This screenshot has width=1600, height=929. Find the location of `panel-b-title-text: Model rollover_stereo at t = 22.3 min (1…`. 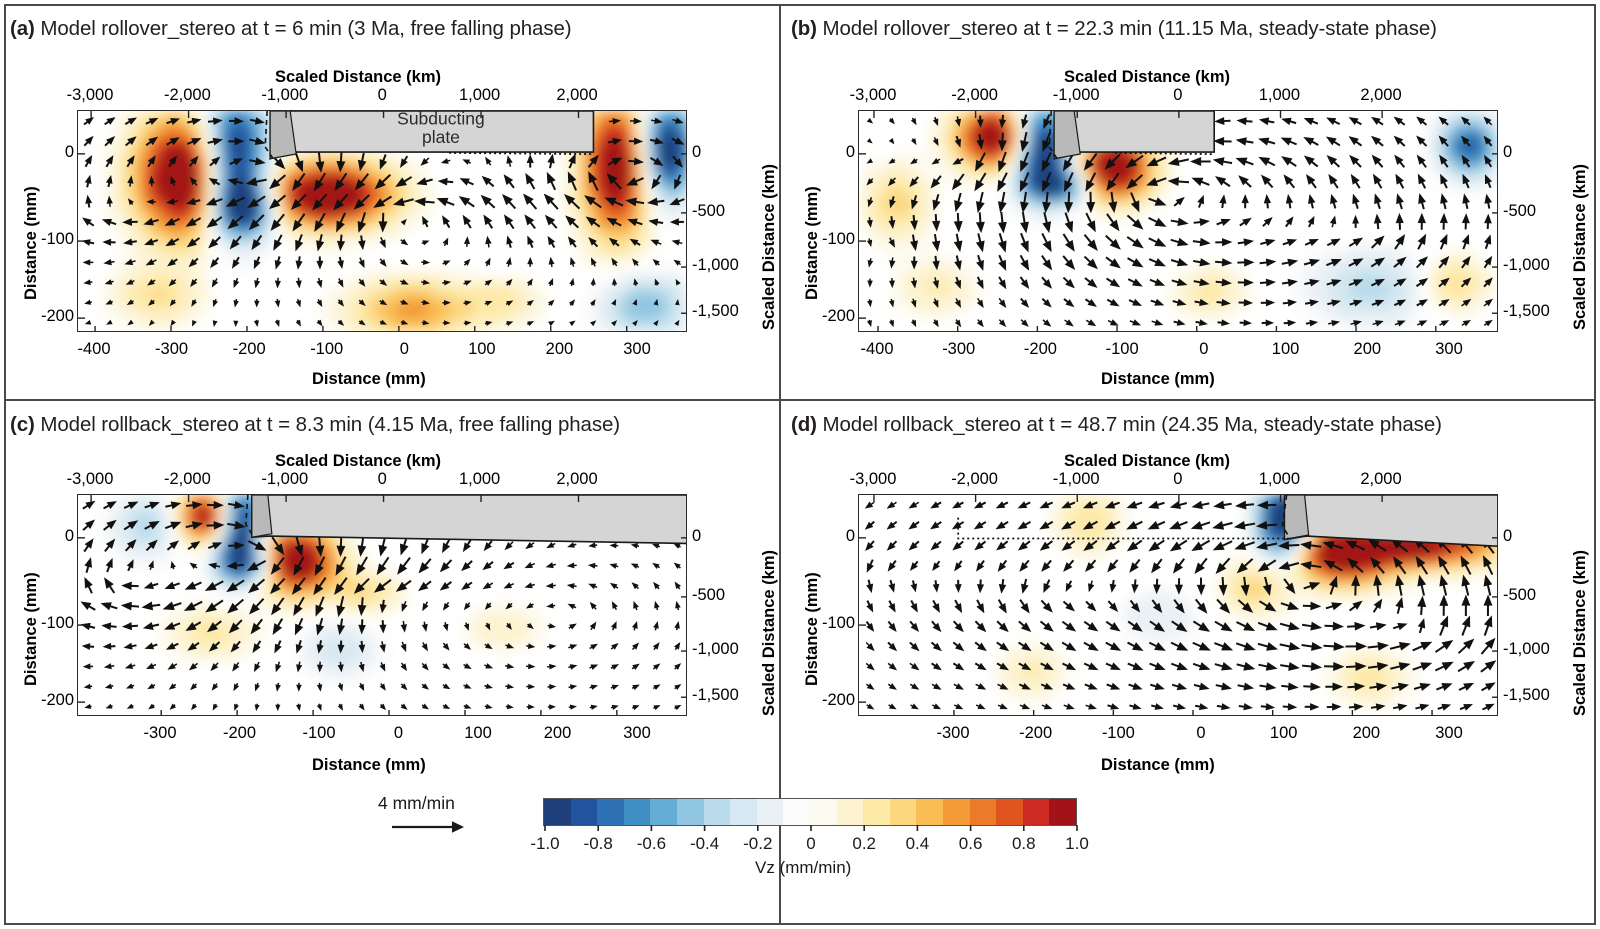

panel-b-title-text: Model rollover_stereo at t = 22.3 min (1… is located at coordinates (1130, 28).